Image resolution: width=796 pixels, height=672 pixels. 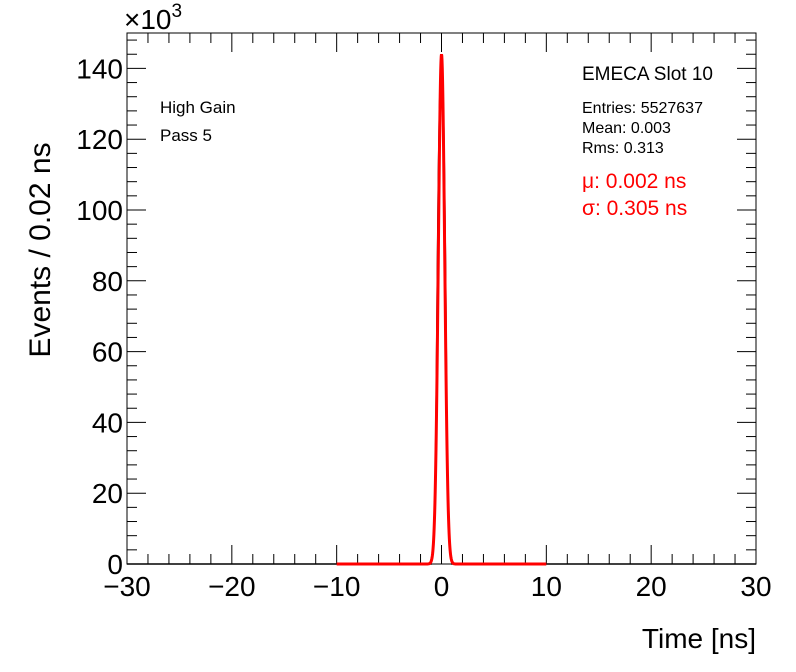 What do you see at coordinates (755, 586) in the screenshot?
I see `x-tick-label: 30` at bounding box center [755, 586].